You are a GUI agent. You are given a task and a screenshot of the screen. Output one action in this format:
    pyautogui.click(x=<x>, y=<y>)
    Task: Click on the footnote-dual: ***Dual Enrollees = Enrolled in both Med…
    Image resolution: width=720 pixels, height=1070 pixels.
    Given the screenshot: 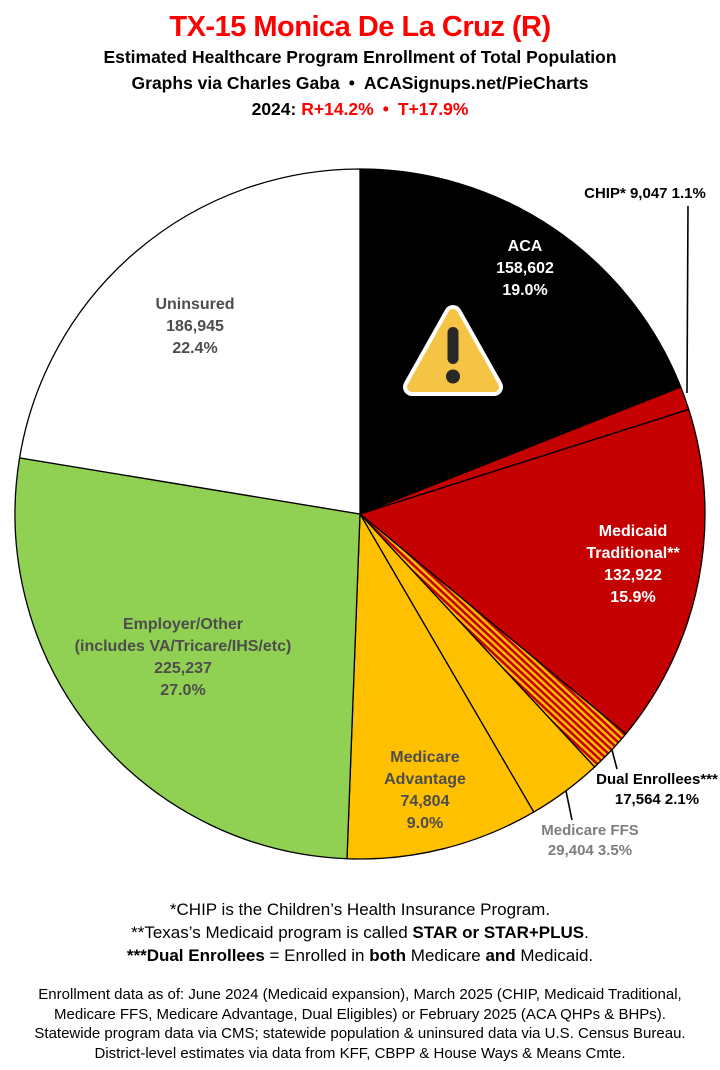 What is the action you would take?
    pyautogui.click(x=360, y=955)
    